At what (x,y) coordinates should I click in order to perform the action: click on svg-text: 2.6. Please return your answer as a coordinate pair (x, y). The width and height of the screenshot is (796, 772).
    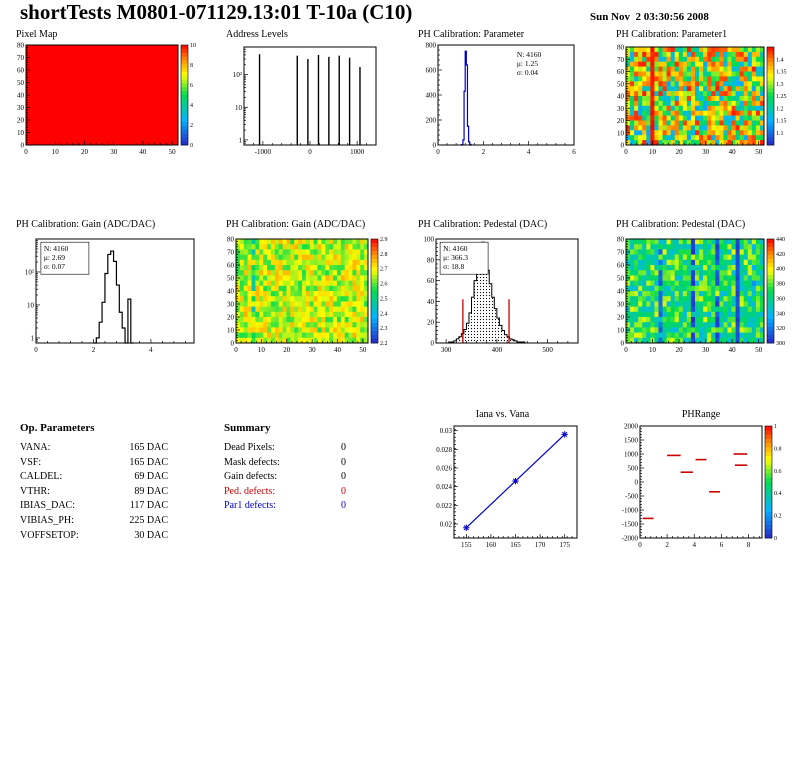
    Looking at the image, I should click on (384, 285).